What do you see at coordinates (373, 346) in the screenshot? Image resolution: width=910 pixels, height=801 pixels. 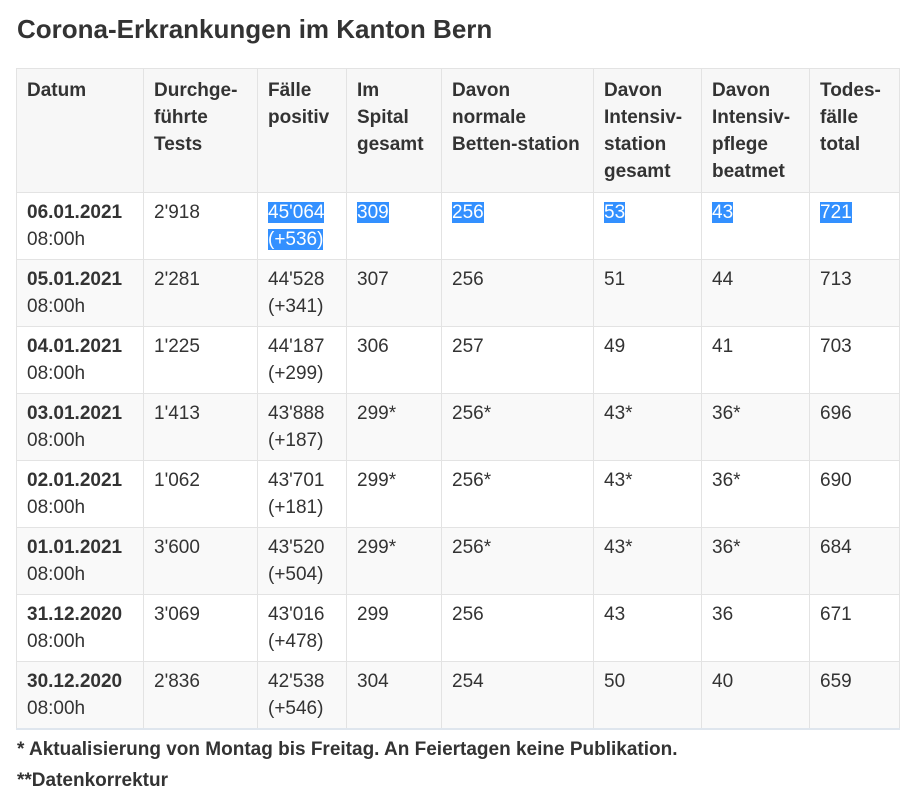 I see `value: 306` at bounding box center [373, 346].